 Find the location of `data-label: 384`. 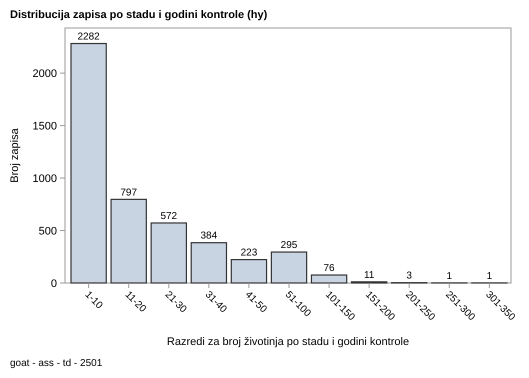

data-label: 384 is located at coordinates (209, 236).